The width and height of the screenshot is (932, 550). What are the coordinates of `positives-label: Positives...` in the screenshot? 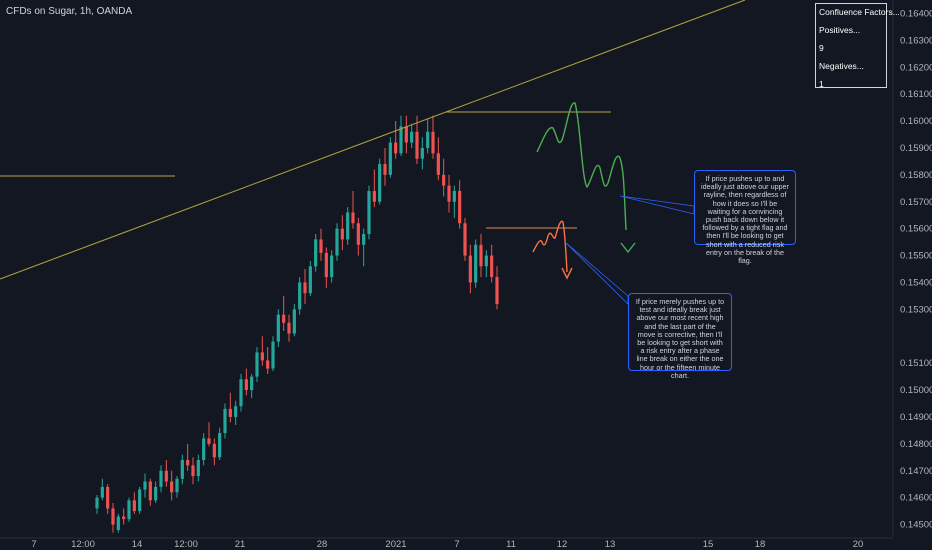 It's located at (840, 30).